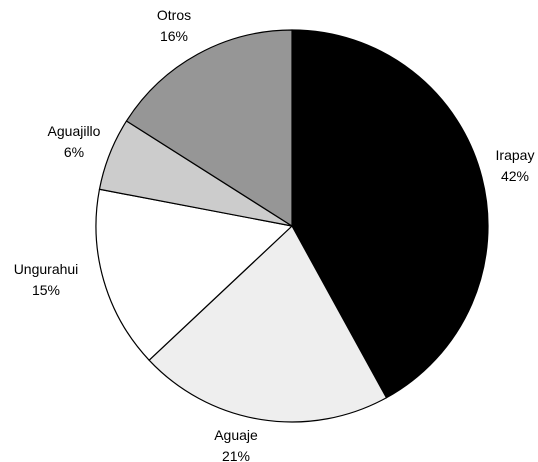 The width and height of the screenshot is (538, 462). Describe the element at coordinates (515, 155) in the screenshot. I see `slice-label-irapay: Irapay` at that location.